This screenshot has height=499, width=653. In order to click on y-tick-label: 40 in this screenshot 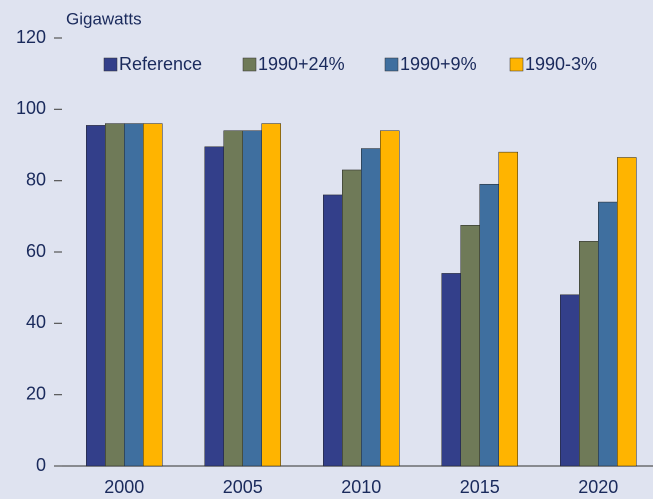, I will do `click(36, 322)`.